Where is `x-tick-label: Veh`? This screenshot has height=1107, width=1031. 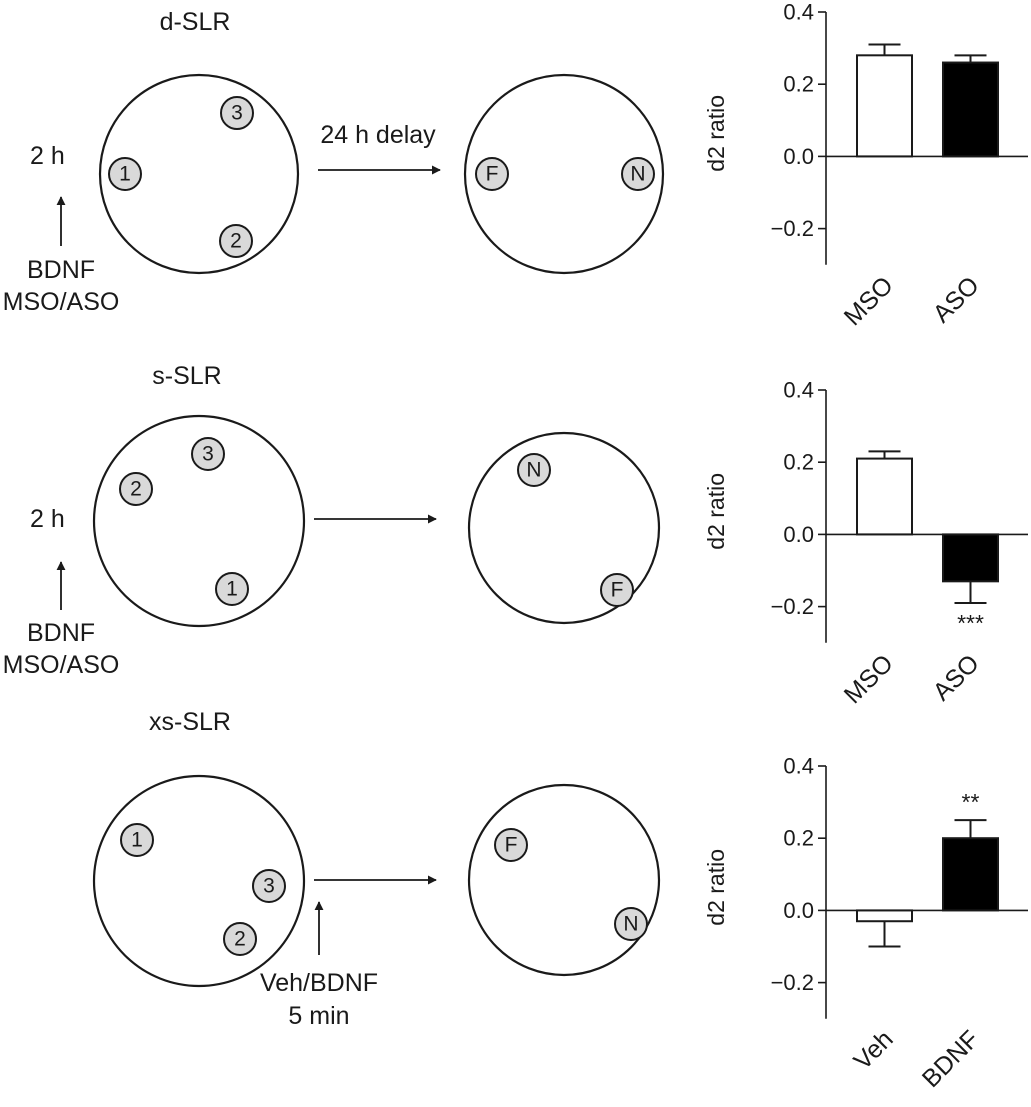 x-tick-label: Veh is located at coordinates (873, 1050).